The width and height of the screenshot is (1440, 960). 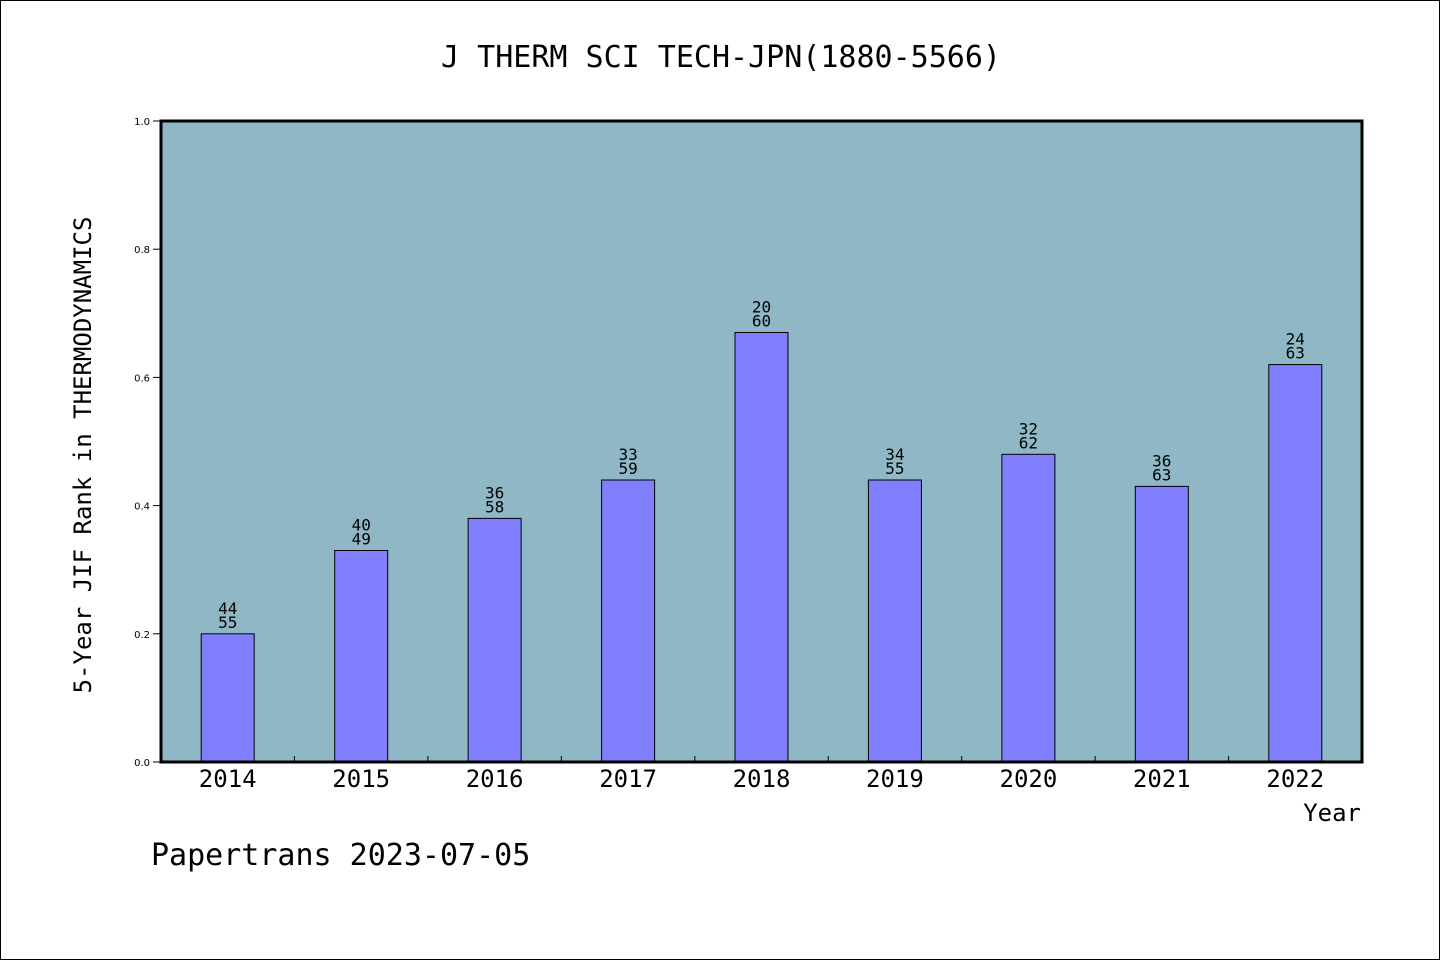 I want to click on bar-label-2017-rank: 33, so click(x=627, y=454).